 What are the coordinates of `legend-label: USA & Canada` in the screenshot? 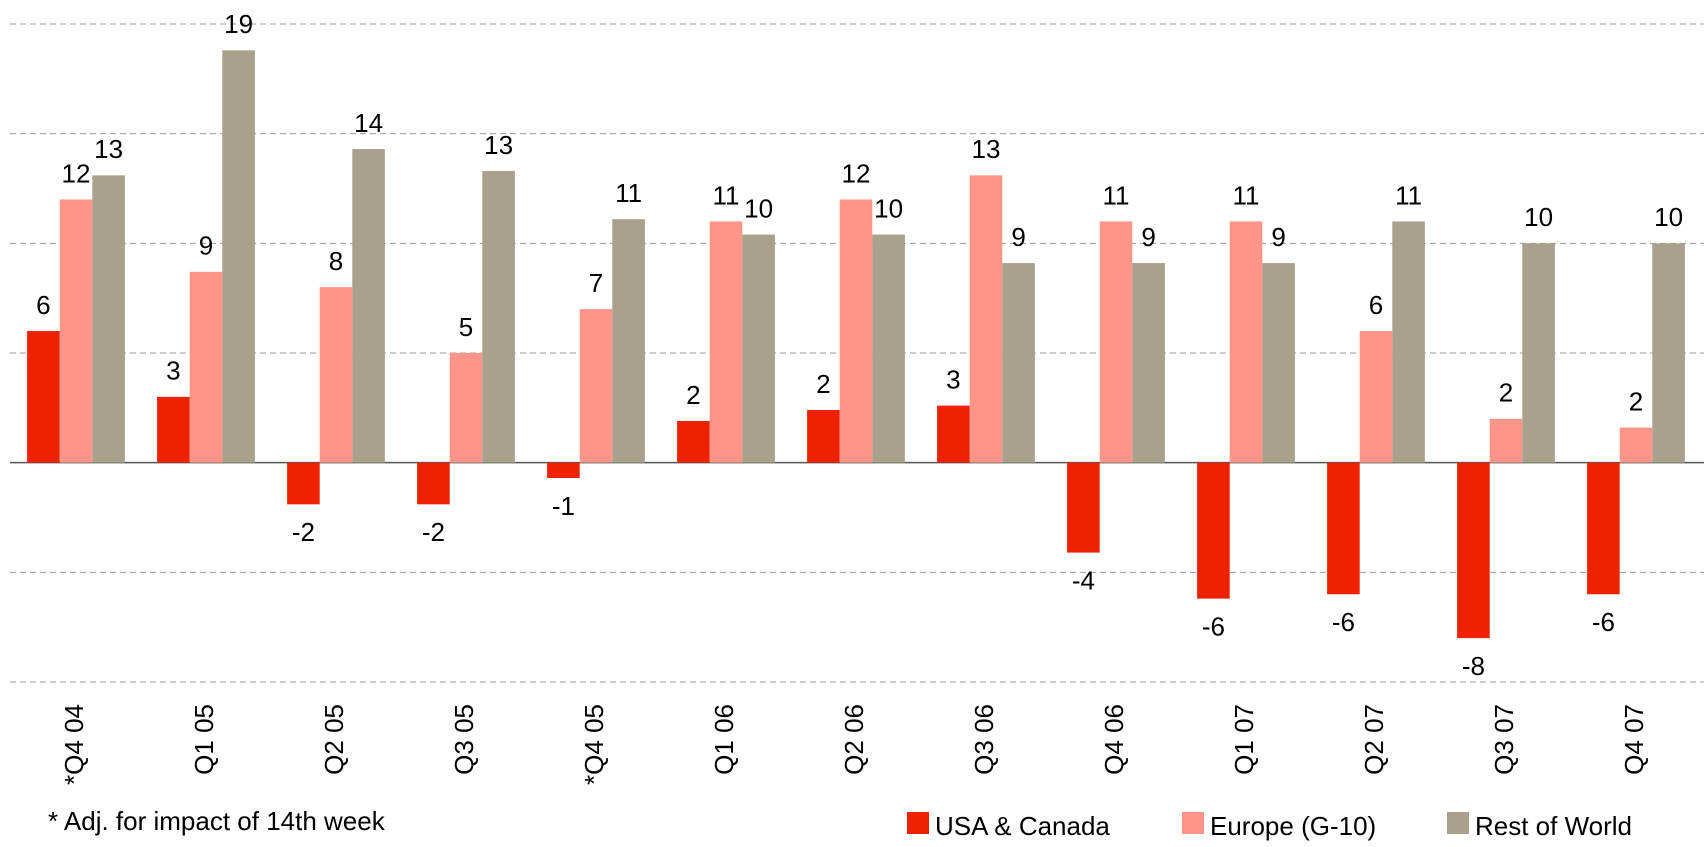 It's located at (1022, 826).